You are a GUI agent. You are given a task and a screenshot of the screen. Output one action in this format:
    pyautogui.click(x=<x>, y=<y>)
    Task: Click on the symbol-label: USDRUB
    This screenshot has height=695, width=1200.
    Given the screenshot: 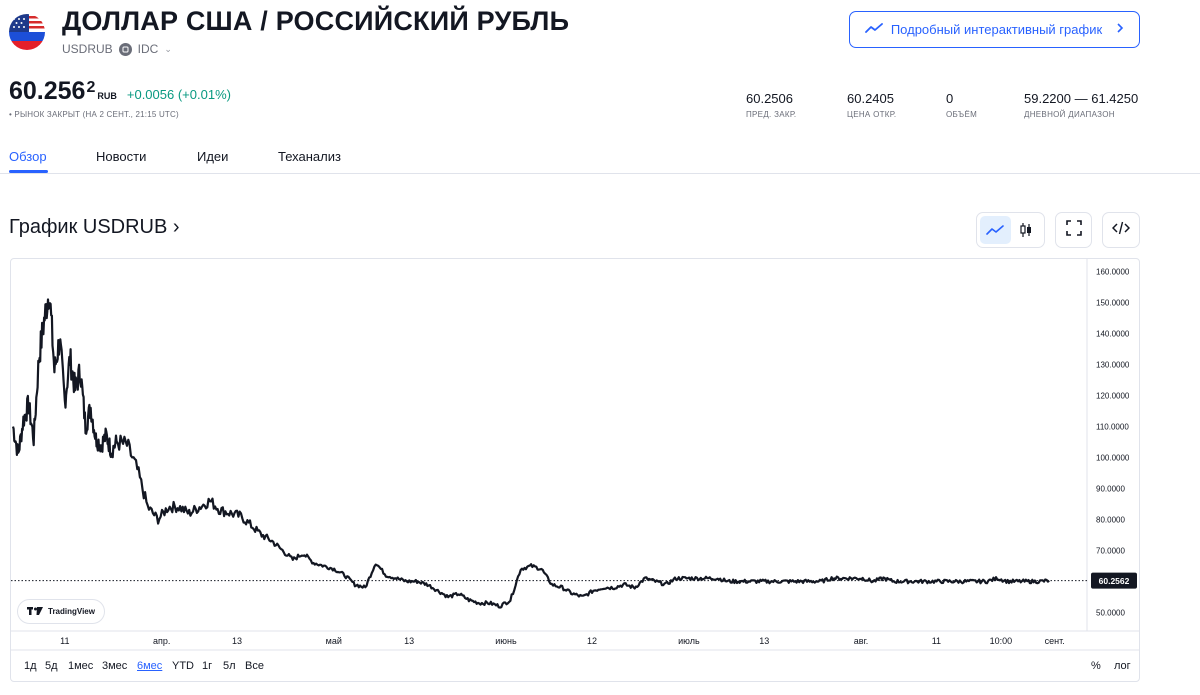 What is the action you would take?
    pyautogui.click(x=87, y=49)
    